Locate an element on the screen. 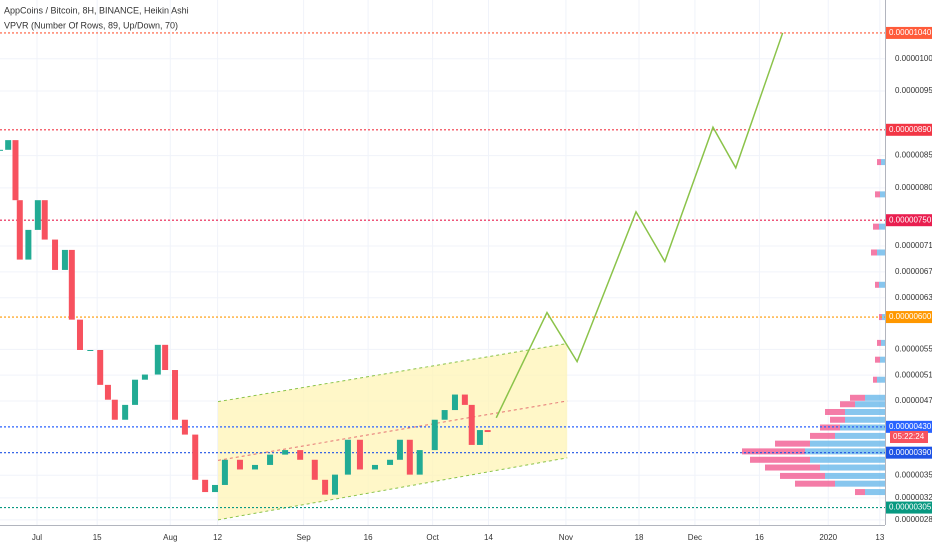 The width and height of the screenshot is (932, 550). x-tick-label: 15 is located at coordinates (97, 537).